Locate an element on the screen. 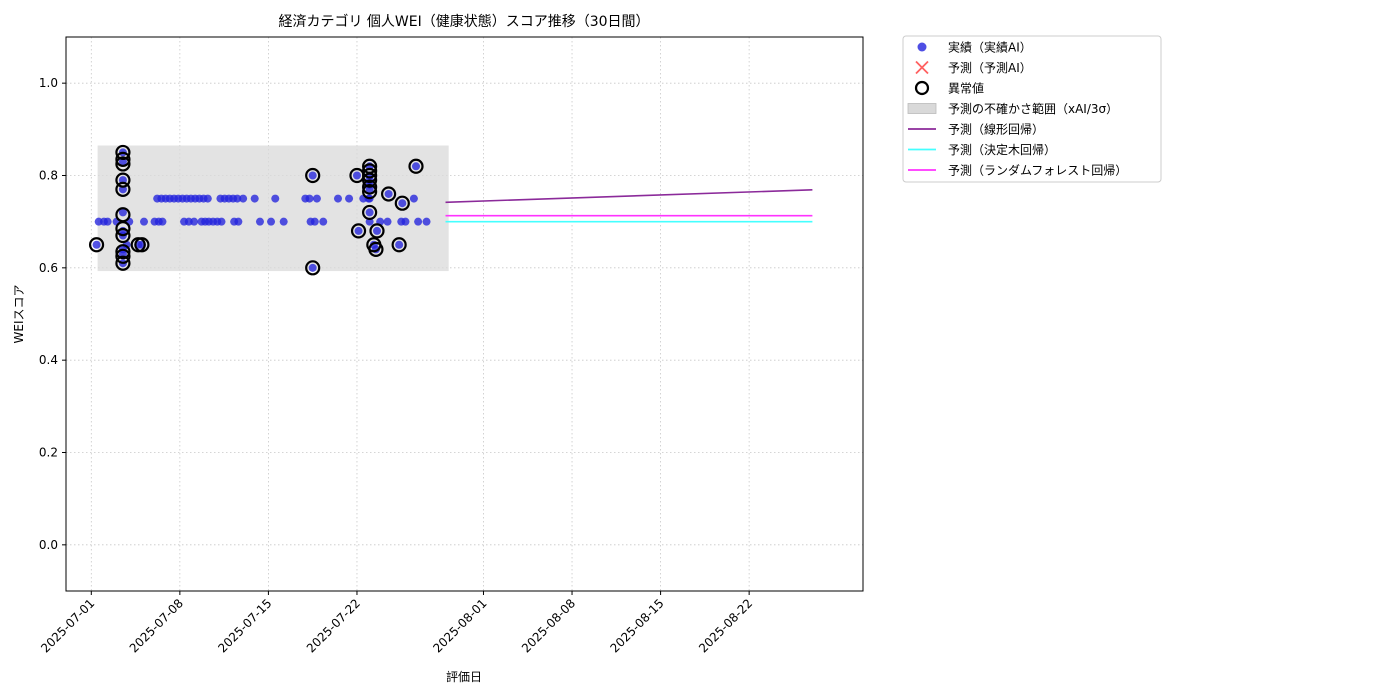  legend-box is located at coordinates (1032, 109).